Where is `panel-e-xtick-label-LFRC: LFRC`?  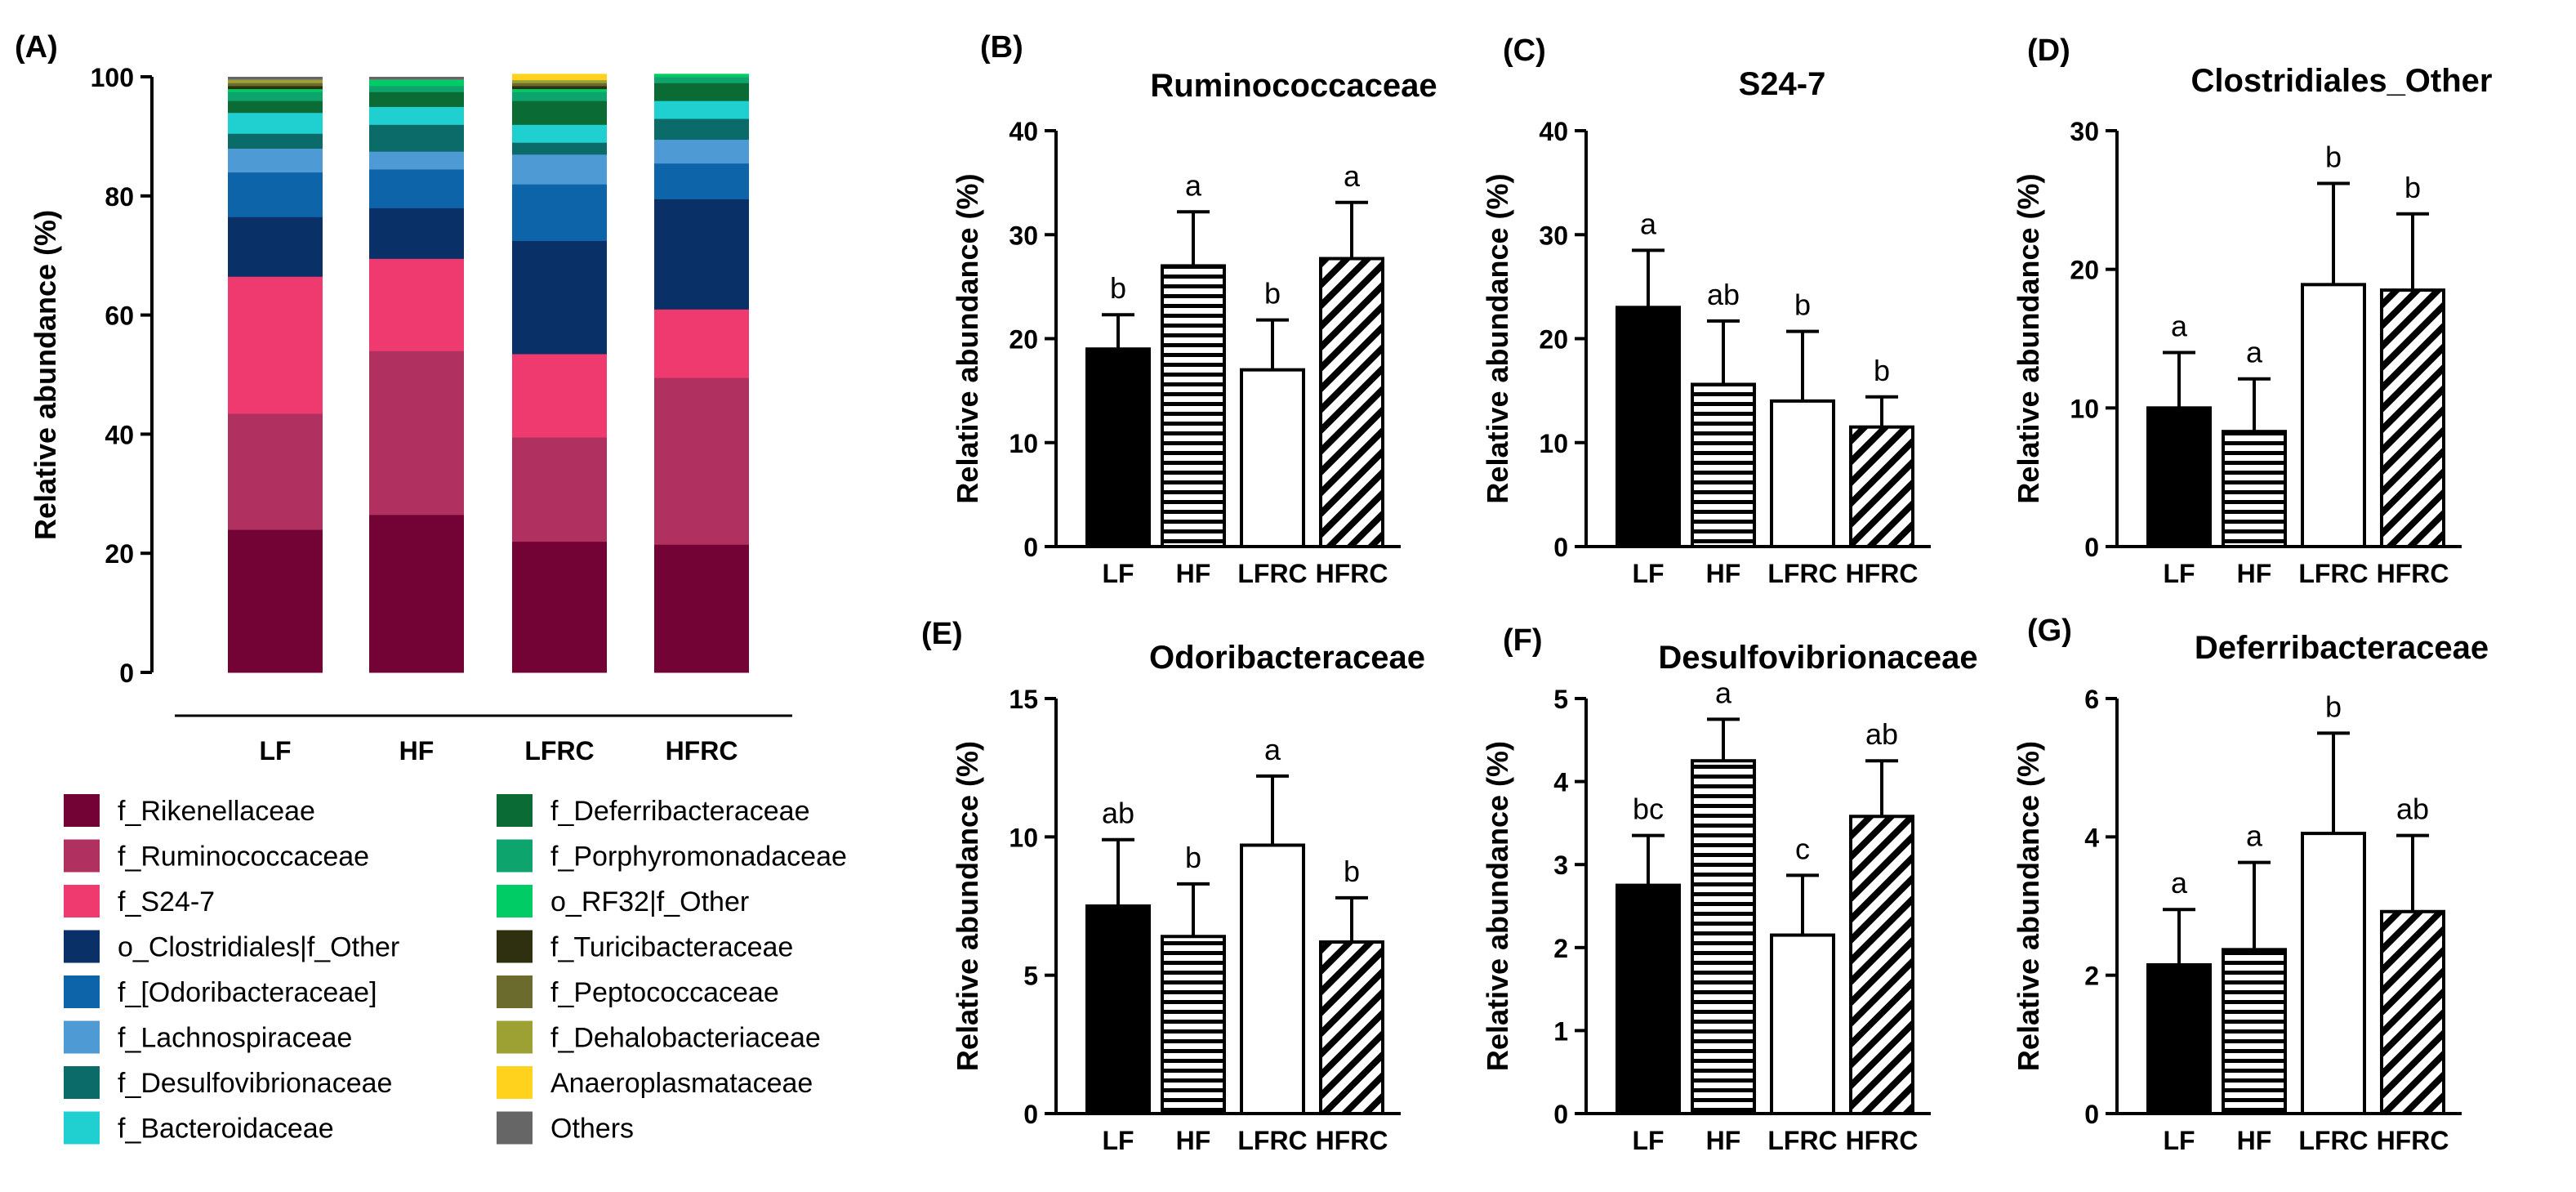 panel-e-xtick-label-LFRC: LFRC is located at coordinates (1272, 1140).